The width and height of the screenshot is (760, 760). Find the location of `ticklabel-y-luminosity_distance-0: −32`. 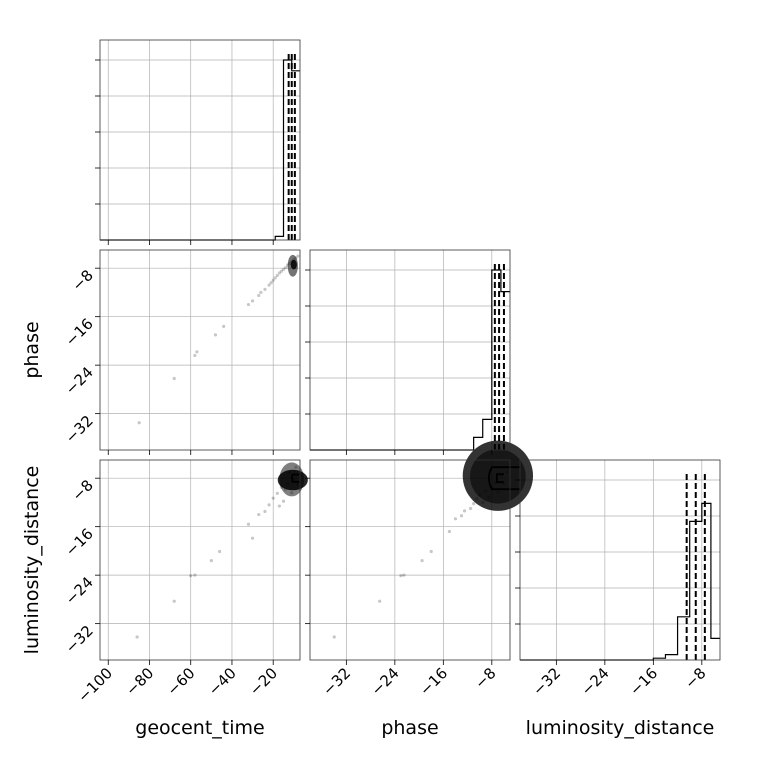

ticklabel-y-luminosity_distance-0: −32 is located at coordinates (79, 639).